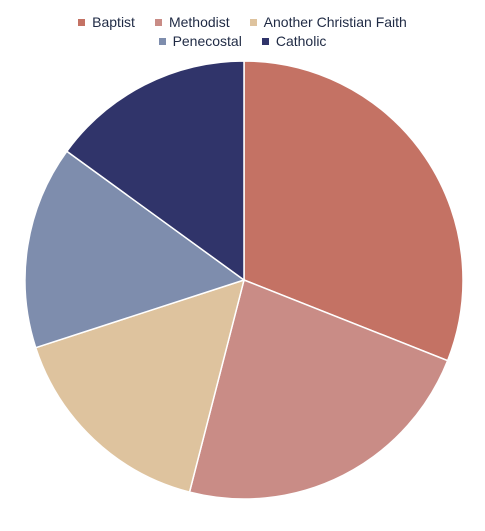  I want to click on legend-label: Baptist, so click(113, 22).